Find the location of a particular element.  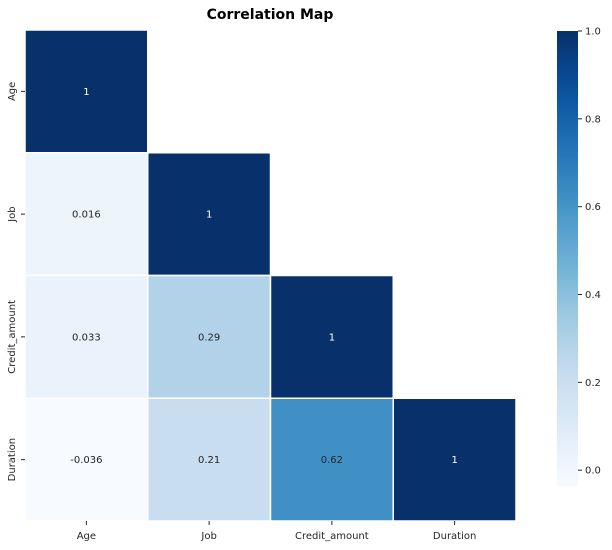

y-tick-label: Age is located at coordinates (12, 91).